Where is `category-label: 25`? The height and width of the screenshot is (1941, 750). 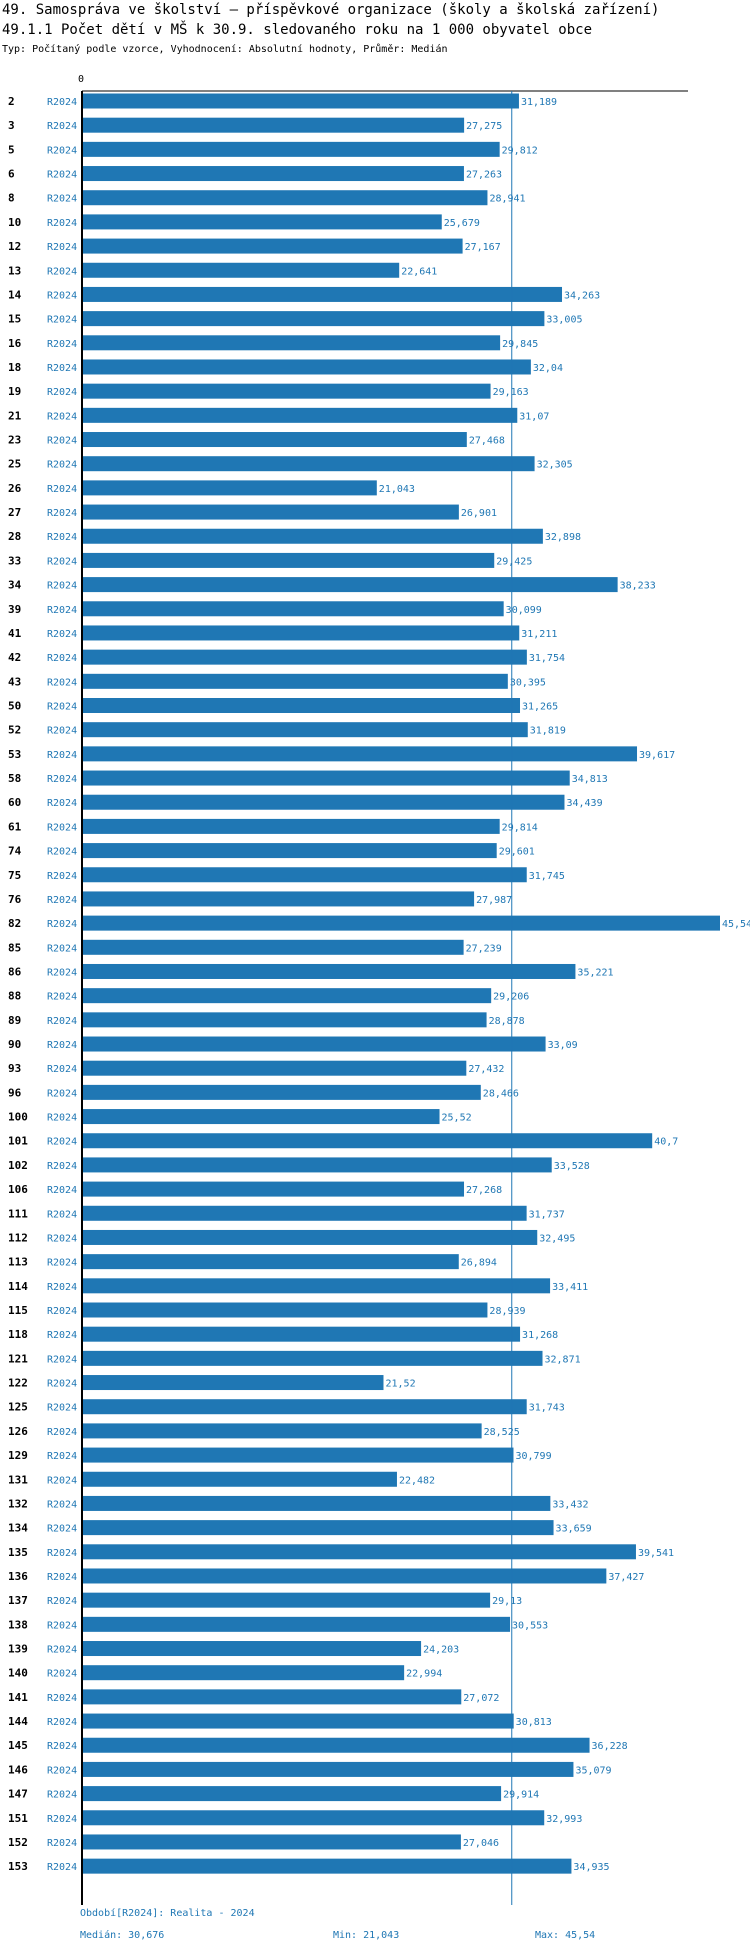 category-label: 25 is located at coordinates (14, 464).